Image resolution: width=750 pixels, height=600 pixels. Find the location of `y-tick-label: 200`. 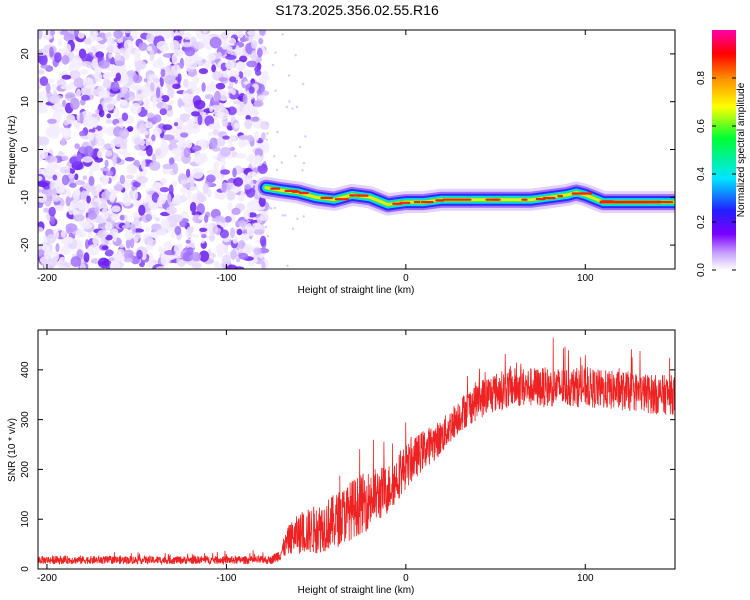

y-tick-label: 200 is located at coordinates (25, 469).